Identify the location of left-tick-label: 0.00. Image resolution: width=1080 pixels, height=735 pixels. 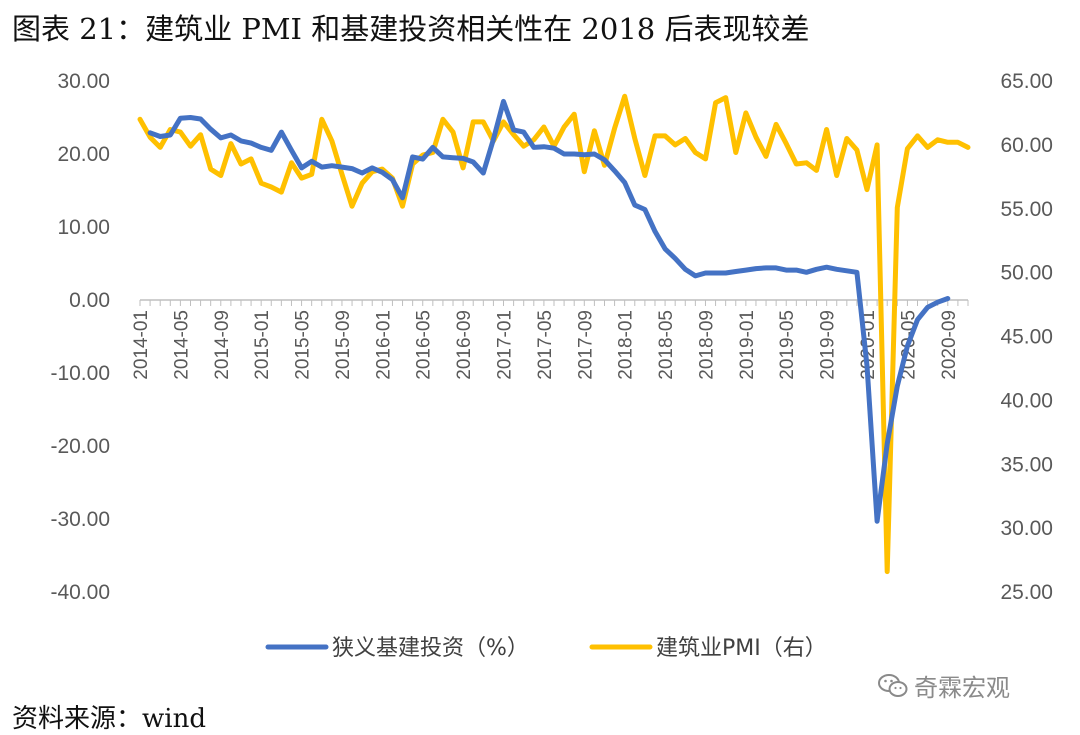
(89, 300).